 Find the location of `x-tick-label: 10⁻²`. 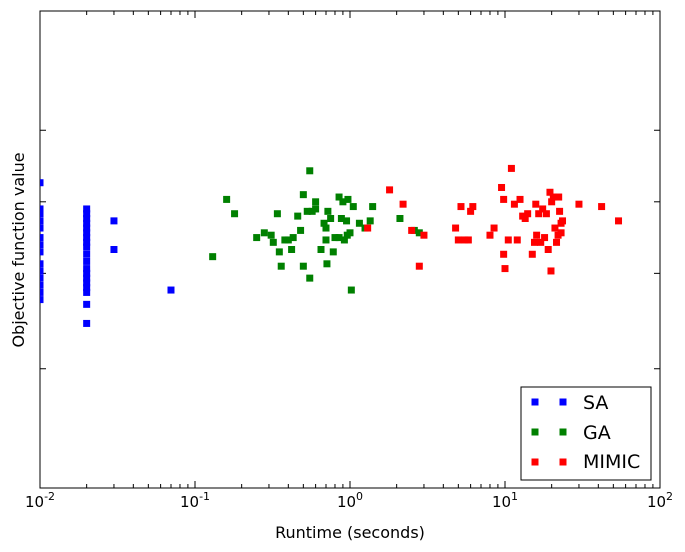

x-tick-label: 10⁻² is located at coordinates (40, 500).